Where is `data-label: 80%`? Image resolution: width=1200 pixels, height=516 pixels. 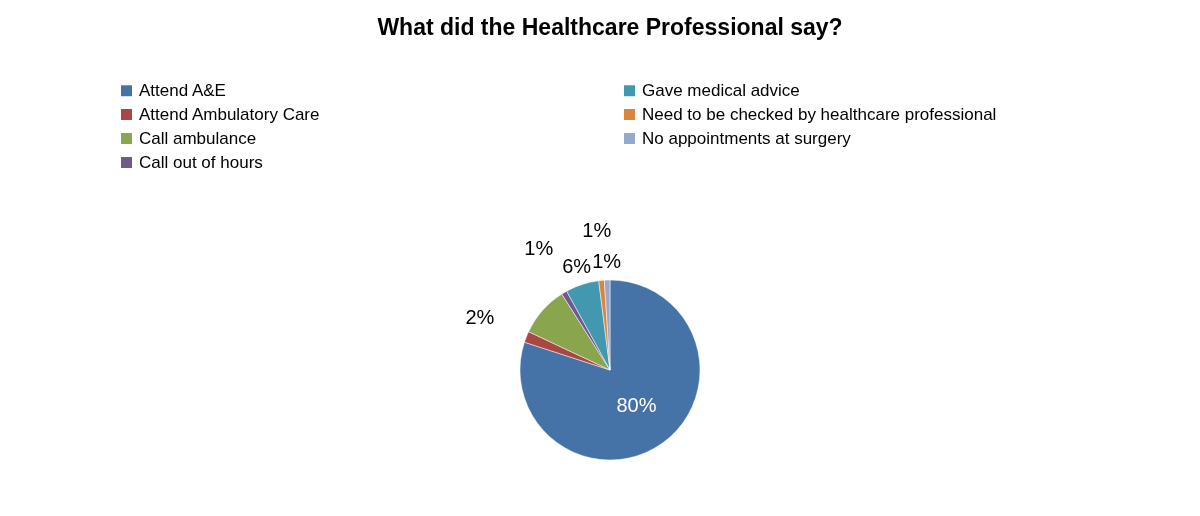
data-label: 80% is located at coordinates (636, 405).